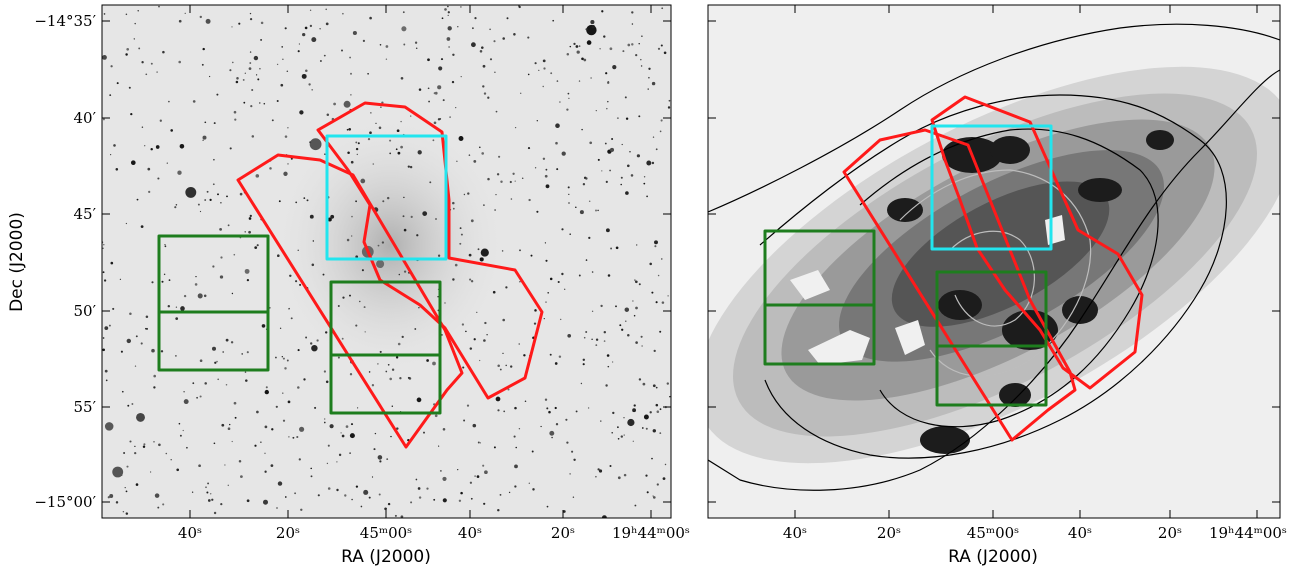 The width and height of the screenshot is (1303, 568). Describe the element at coordinates (651, 533) in the screenshot. I see `ra-tick-label: 19ʰ44ᵐ00ˢ` at that location.